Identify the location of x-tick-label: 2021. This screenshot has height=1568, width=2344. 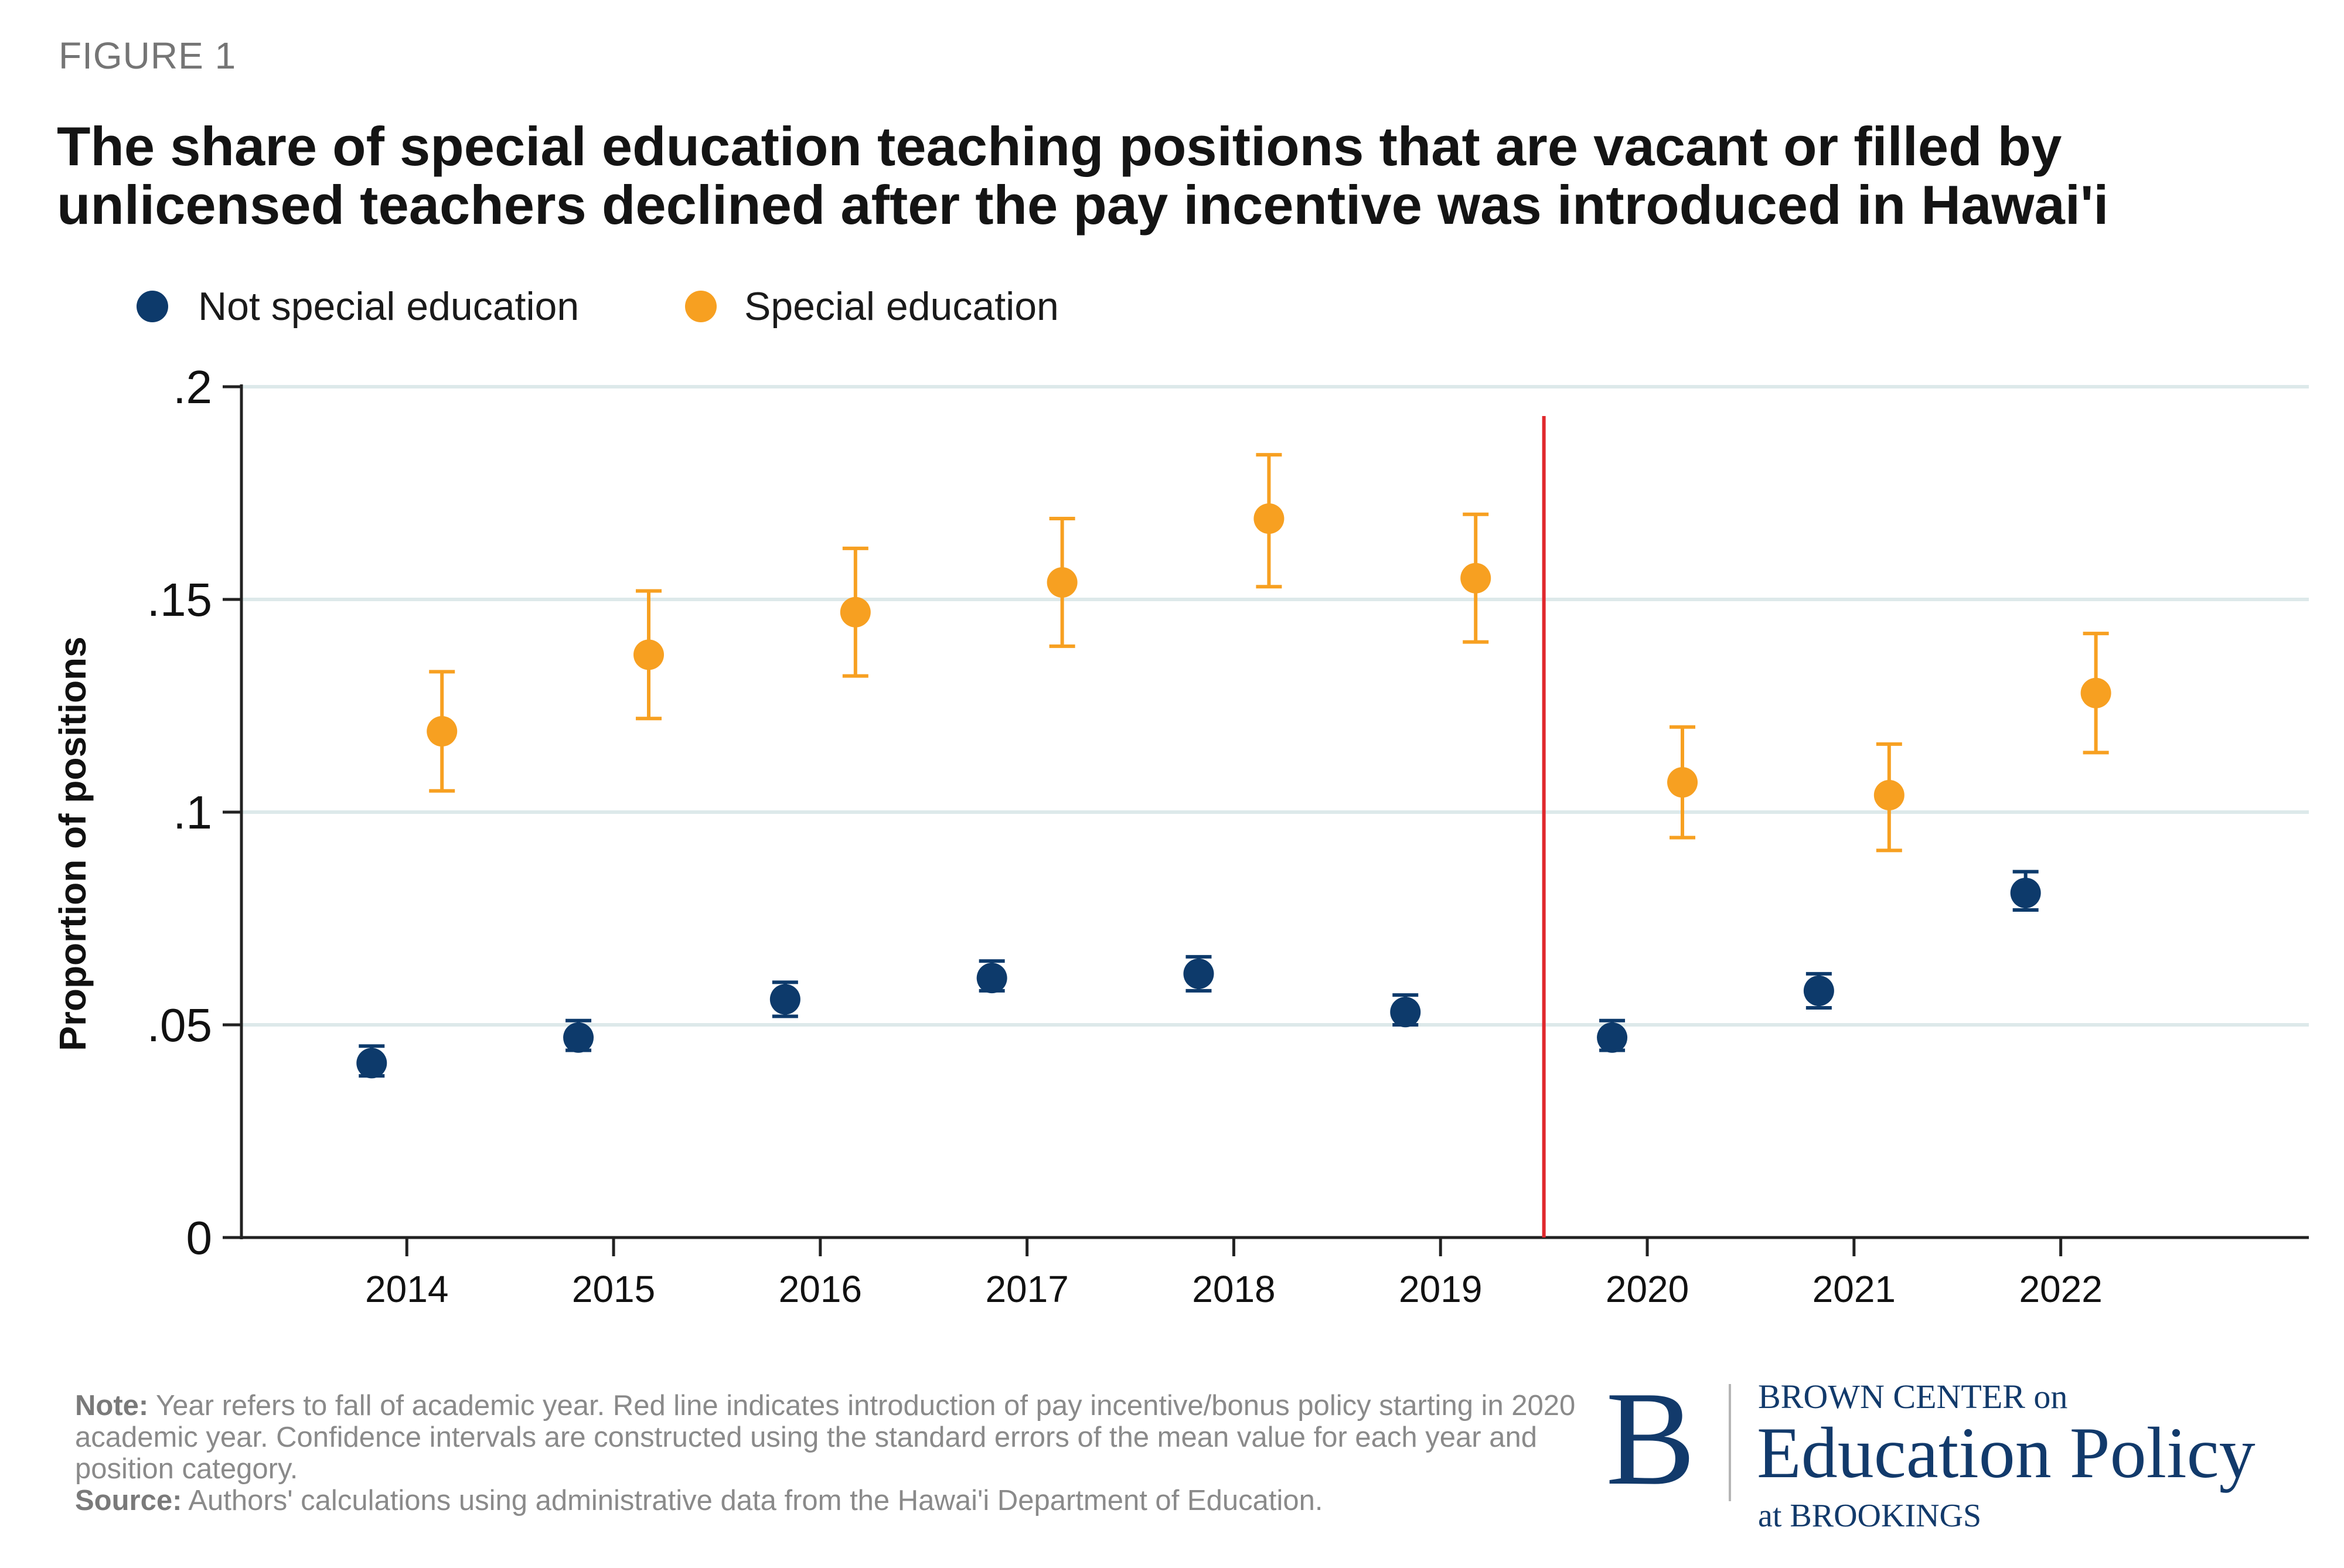
(1854, 1289).